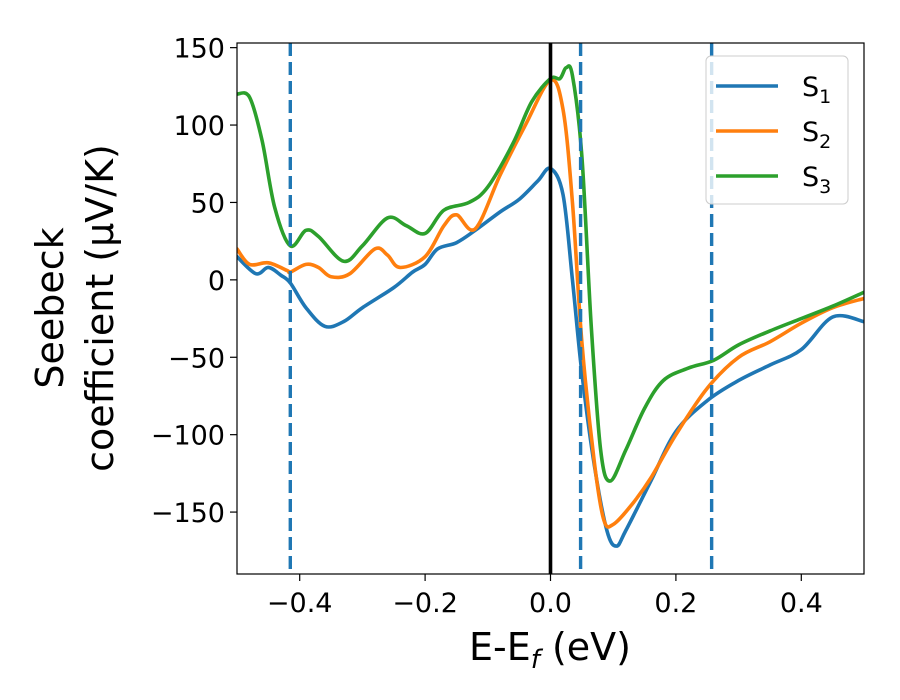 Image resolution: width=900 pixels, height=700 pixels. I want to click on x-tick-label: 0.4, so click(801, 603).